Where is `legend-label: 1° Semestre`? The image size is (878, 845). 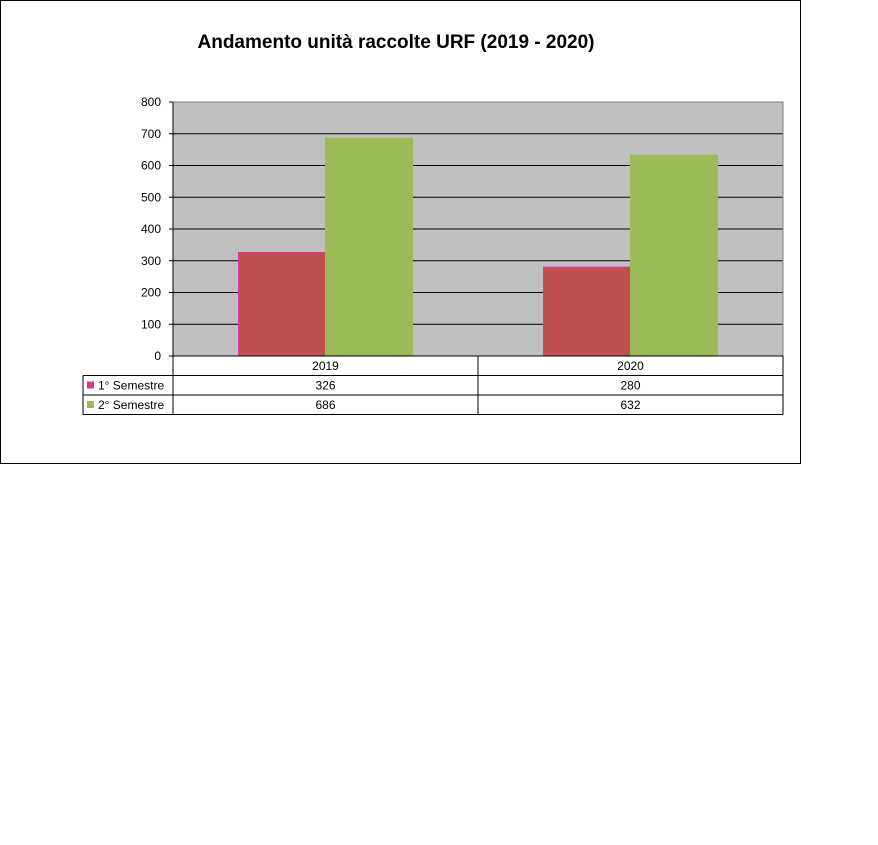 legend-label: 1° Semestre is located at coordinates (131, 386).